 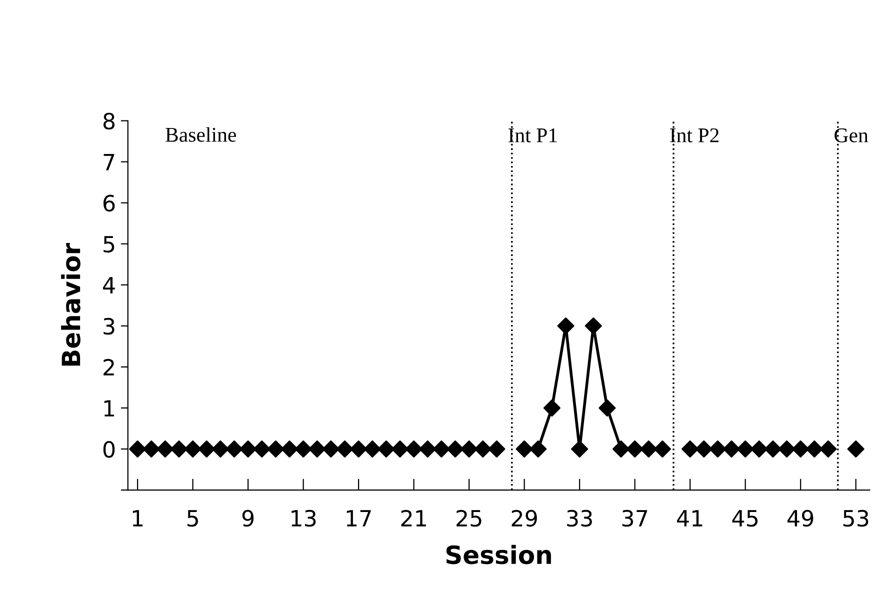 What do you see at coordinates (694, 135) in the screenshot?
I see `ref-line-label: Int P2` at bounding box center [694, 135].